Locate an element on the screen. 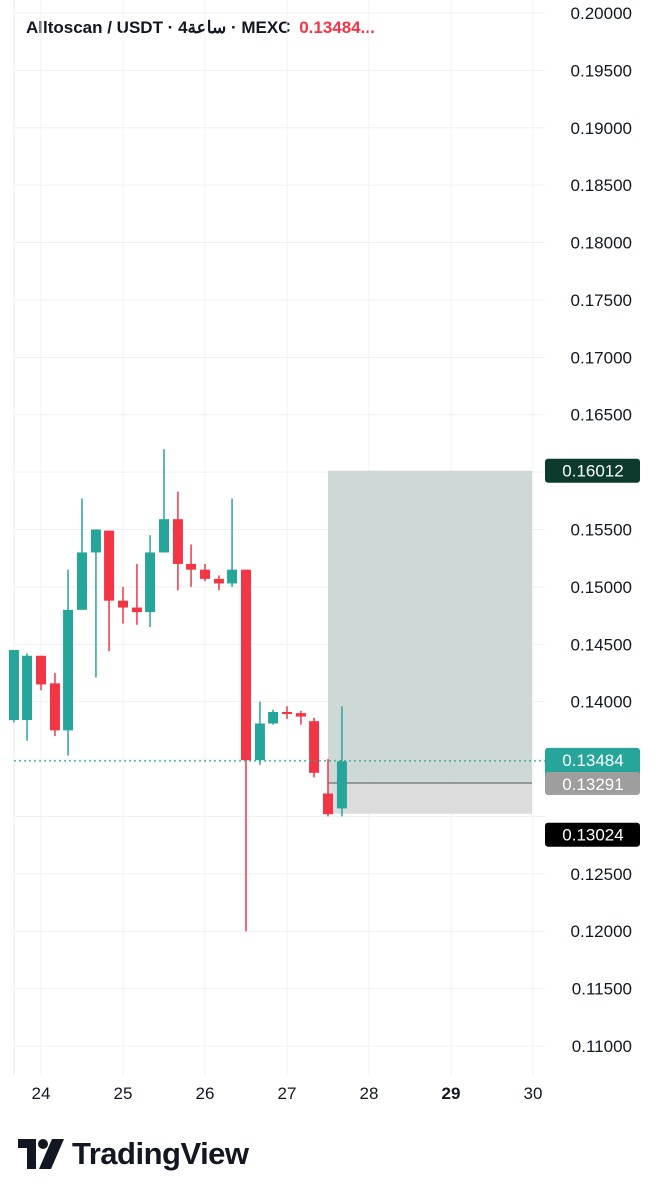 The image size is (668, 1200). target-price-tag-text: 0.16012 is located at coordinates (592, 471).